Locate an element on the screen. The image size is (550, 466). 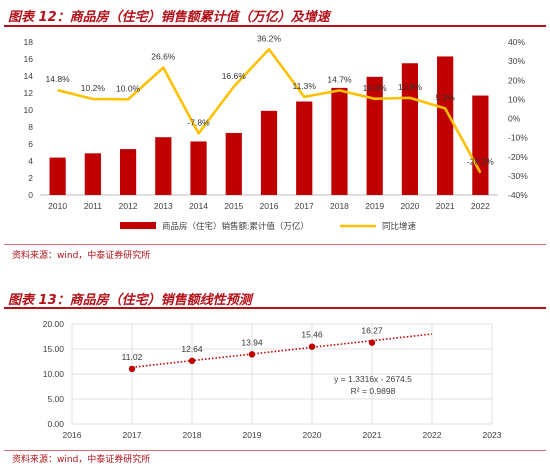
y-tick-label: 5.00 is located at coordinates (55, 399).